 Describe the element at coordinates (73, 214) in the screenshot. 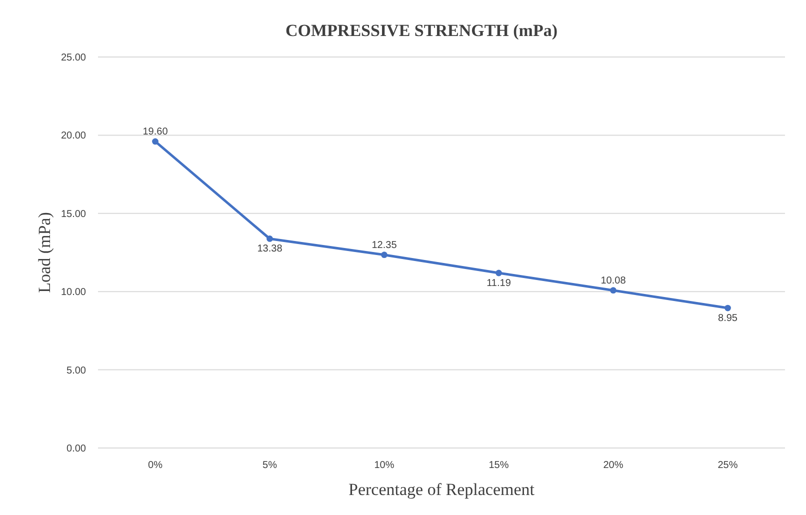

I see `y-tick-label: 15.00` at that location.